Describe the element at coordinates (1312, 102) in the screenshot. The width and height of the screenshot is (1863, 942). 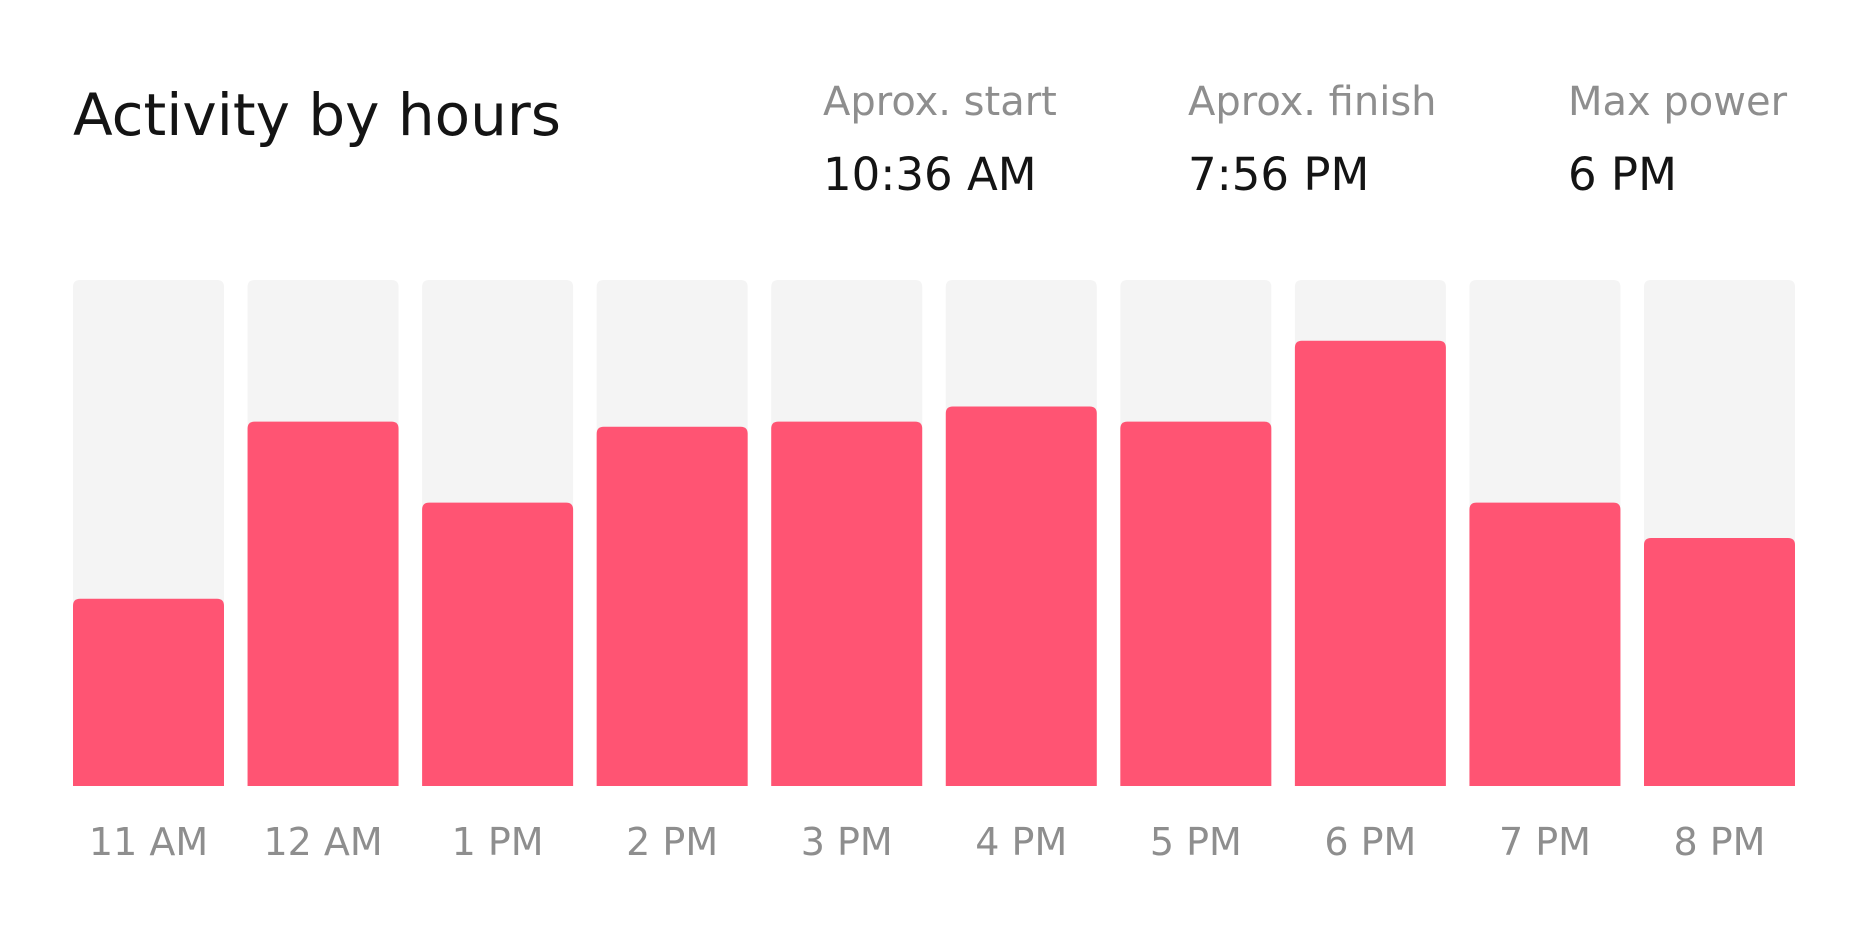
I see `stat-label: Aprox. finish` at that location.